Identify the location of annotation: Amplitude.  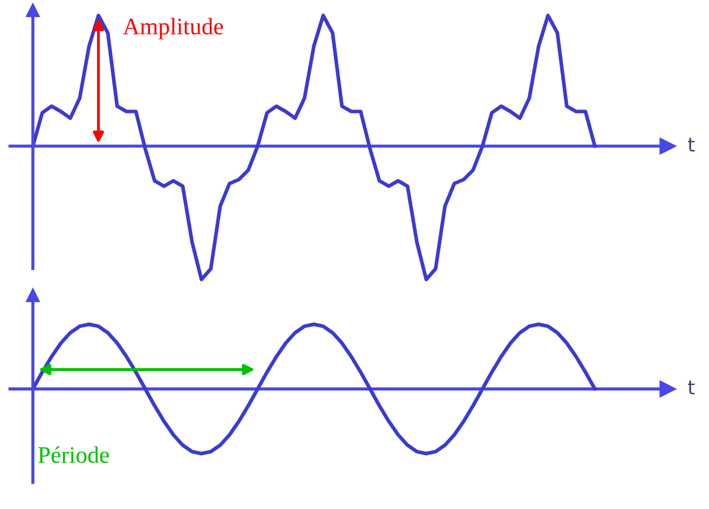
(173, 29).